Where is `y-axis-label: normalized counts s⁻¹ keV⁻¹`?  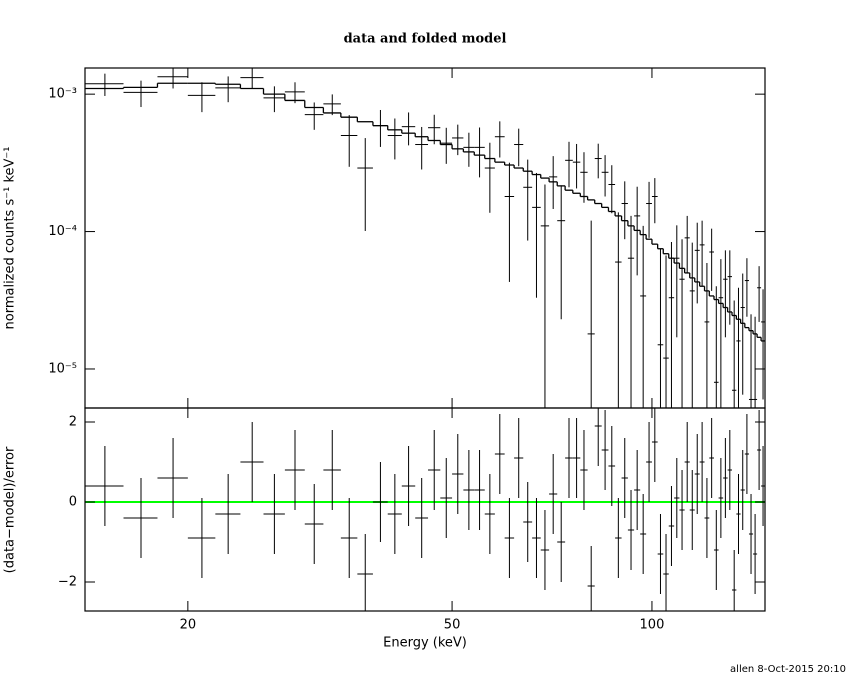
y-axis-label: normalized counts s⁻¹ keV⁻¹ is located at coordinates (10, 238).